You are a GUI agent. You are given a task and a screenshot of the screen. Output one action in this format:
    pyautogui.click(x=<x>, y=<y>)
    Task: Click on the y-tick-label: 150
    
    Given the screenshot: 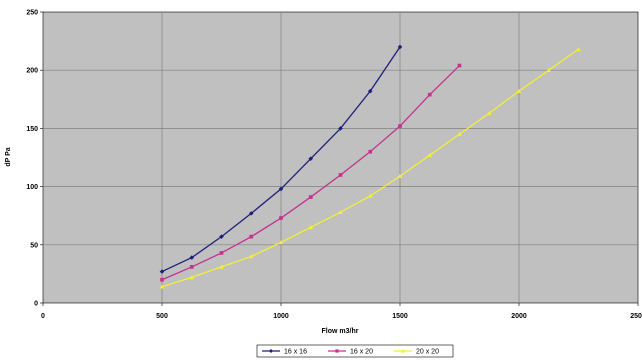 What is the action you would take?
    pyautogui.click(x=32, y=129)
    